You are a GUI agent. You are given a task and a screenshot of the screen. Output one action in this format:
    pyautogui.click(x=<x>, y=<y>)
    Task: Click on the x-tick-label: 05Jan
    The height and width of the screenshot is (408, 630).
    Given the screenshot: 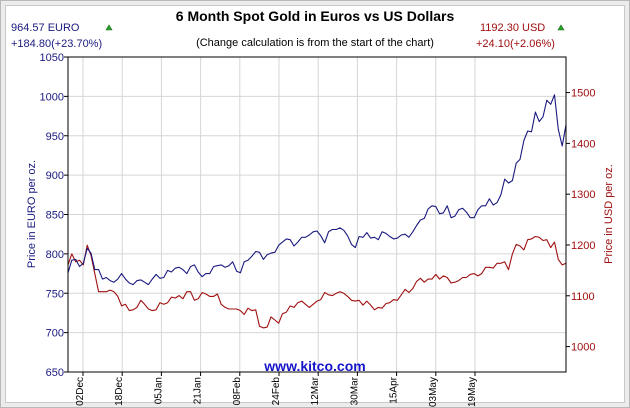 What is the action you would take?
    pyautogui.click(x=158, y=390)
    